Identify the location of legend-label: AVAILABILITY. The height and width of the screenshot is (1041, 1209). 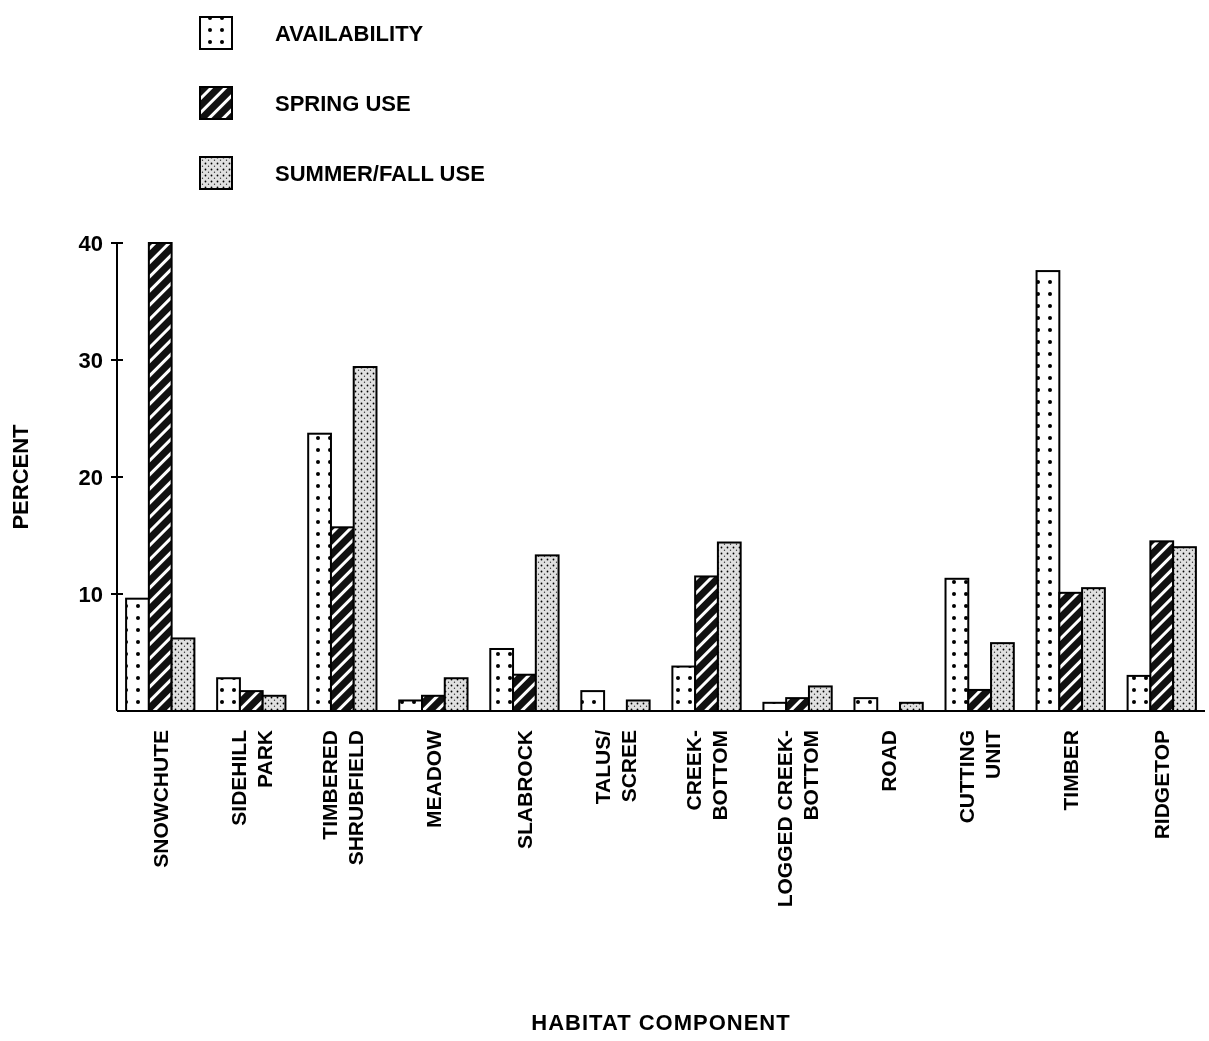
(349, 33).